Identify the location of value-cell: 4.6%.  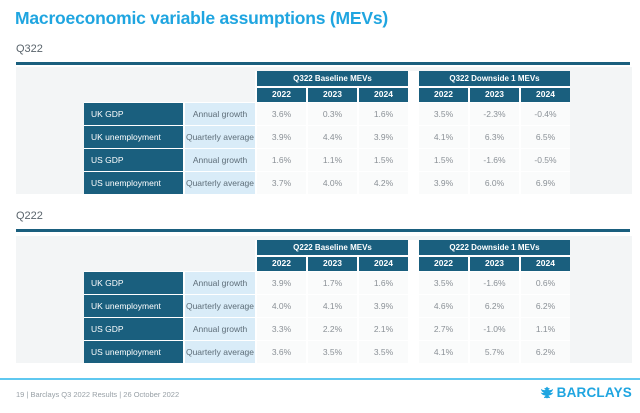
(443, 306).